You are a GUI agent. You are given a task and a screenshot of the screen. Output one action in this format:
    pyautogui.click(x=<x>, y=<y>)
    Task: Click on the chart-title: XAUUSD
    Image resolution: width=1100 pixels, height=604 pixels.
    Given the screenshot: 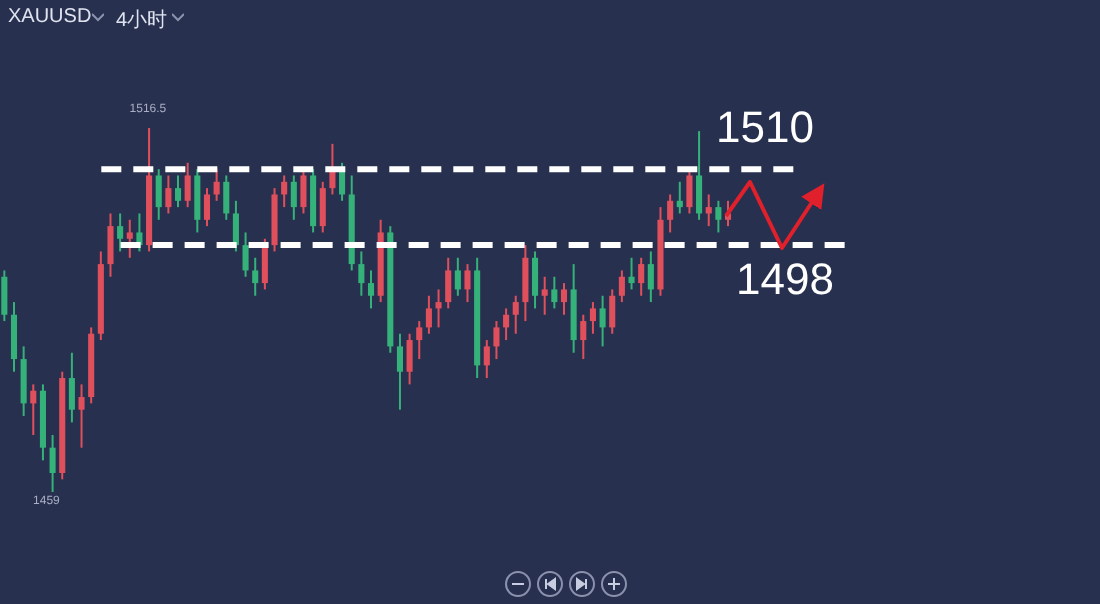 What is the action you would take?
    pyautogui.click(x=50, y=17)
    